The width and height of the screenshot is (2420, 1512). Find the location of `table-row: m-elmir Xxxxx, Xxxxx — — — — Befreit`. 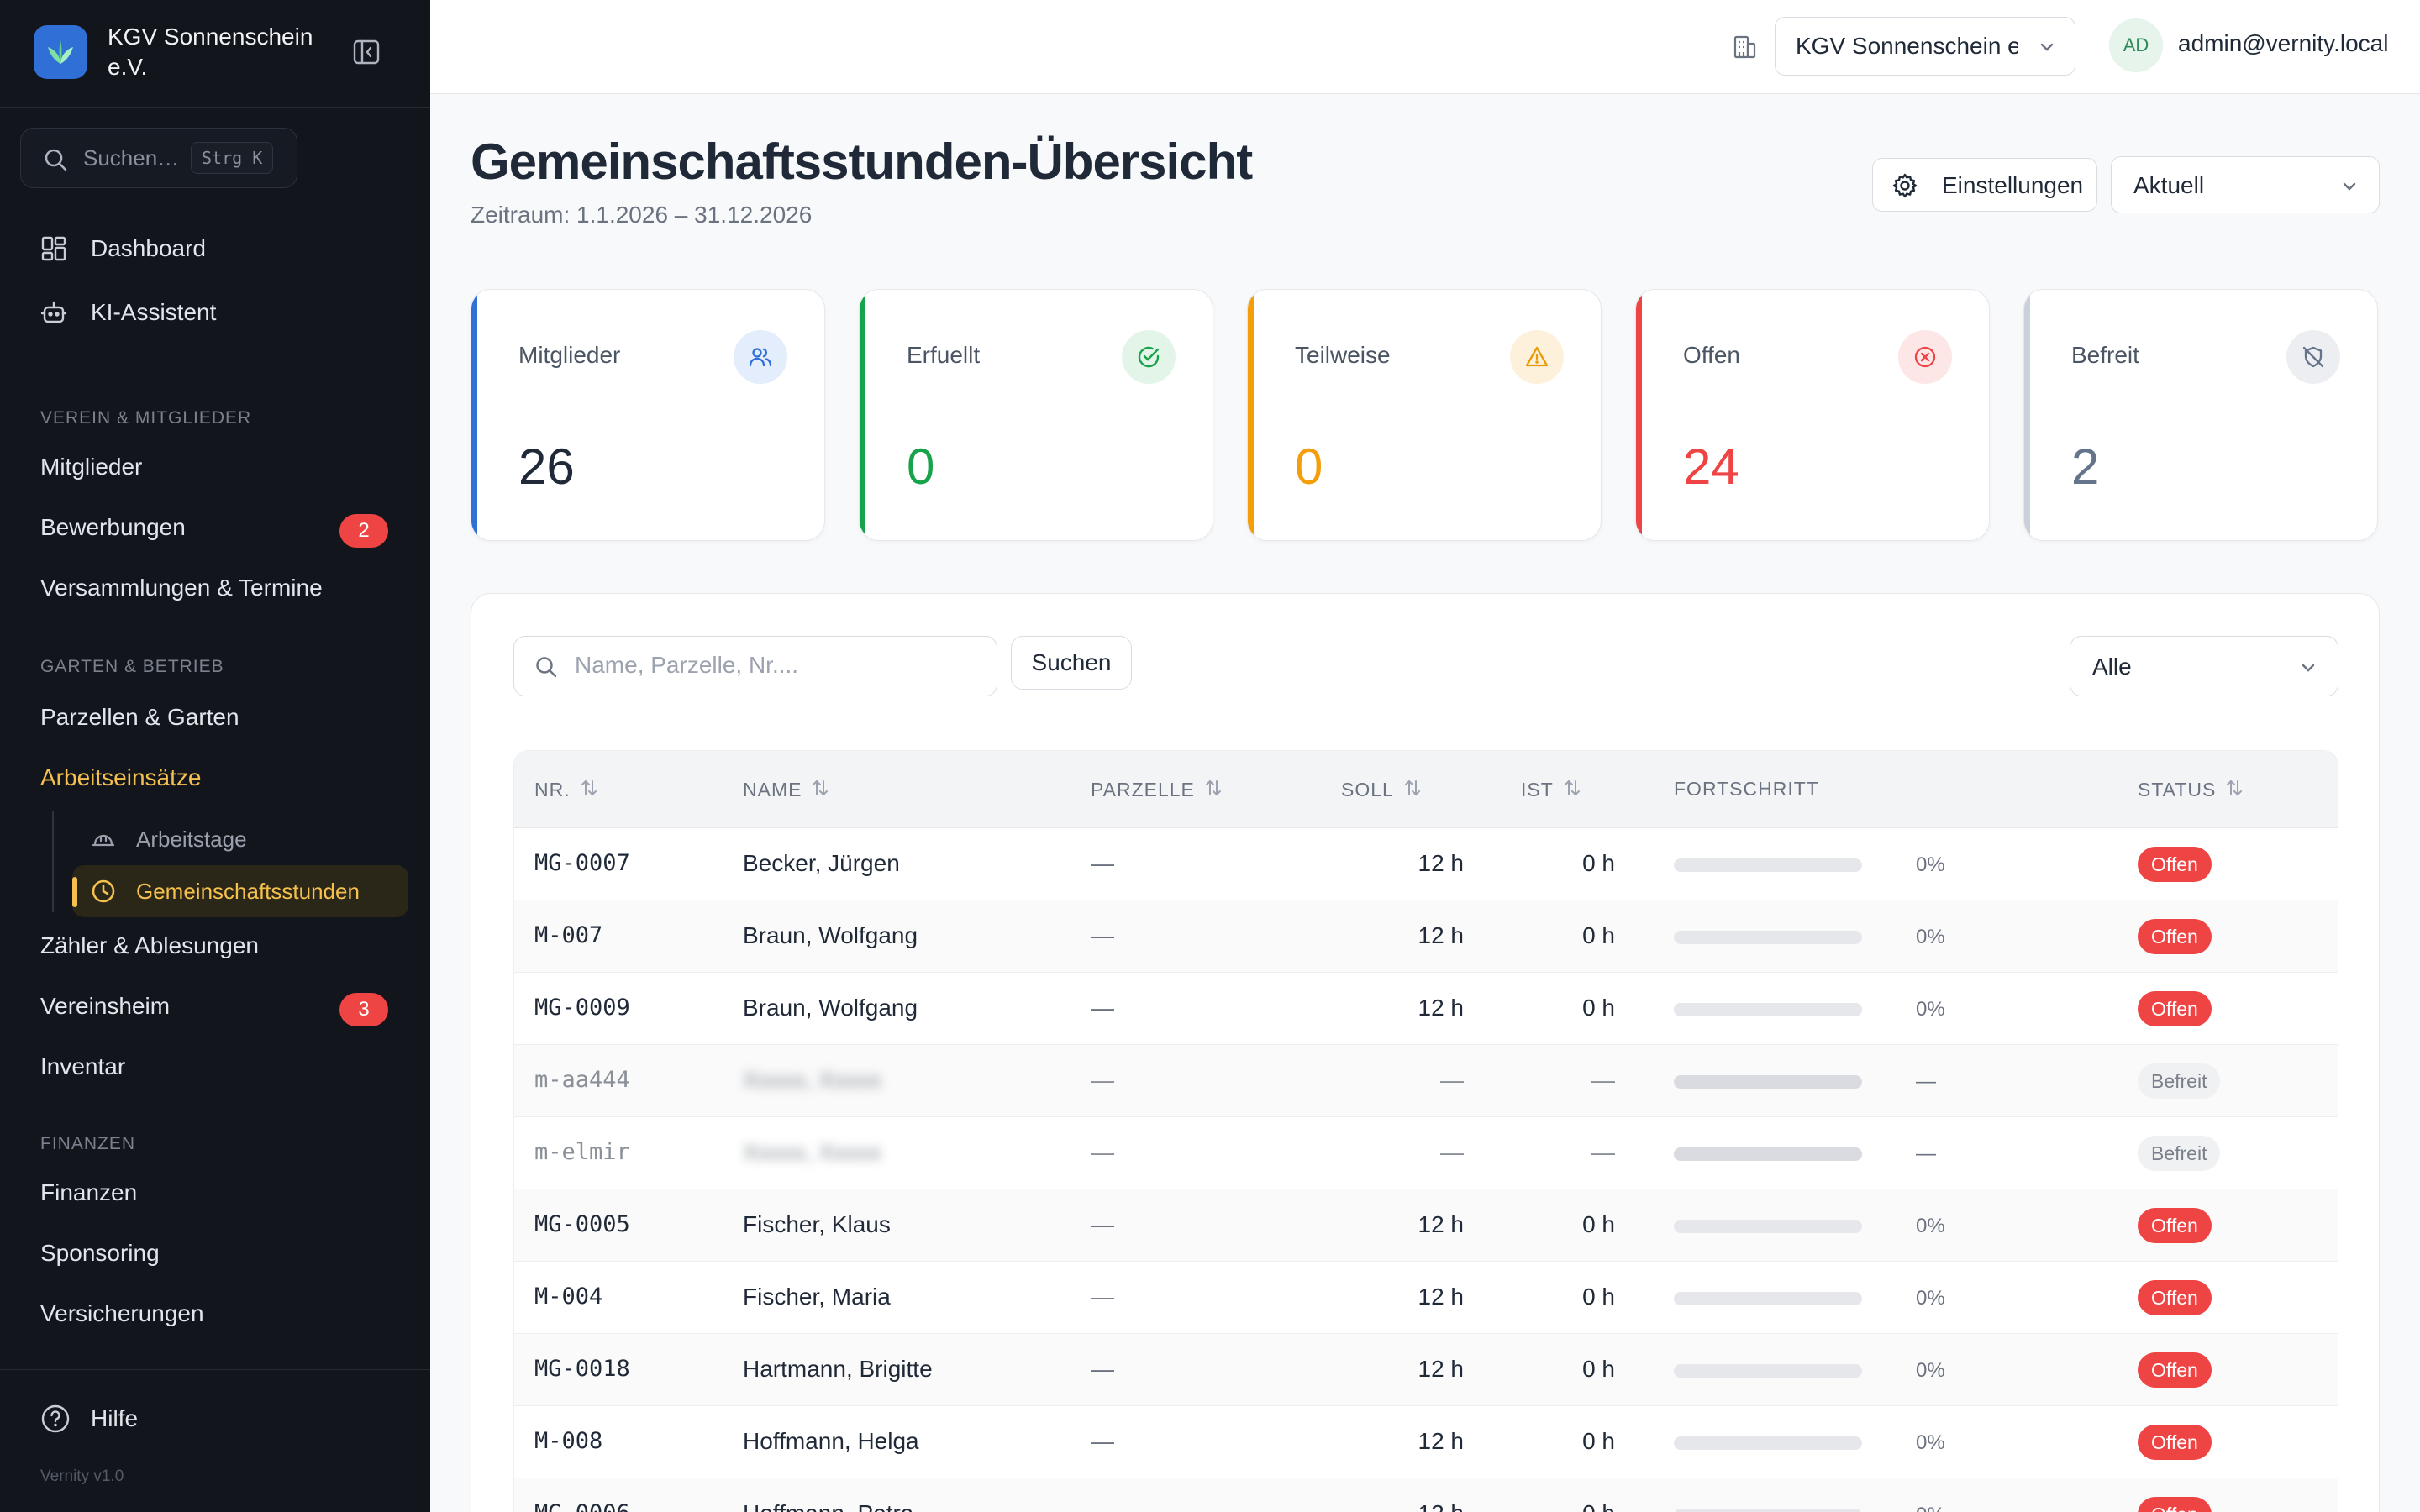

table-row: m-elmir Xxxxx, Xxxxx — — — — Befreit is located at coordinates (1426, 1153).